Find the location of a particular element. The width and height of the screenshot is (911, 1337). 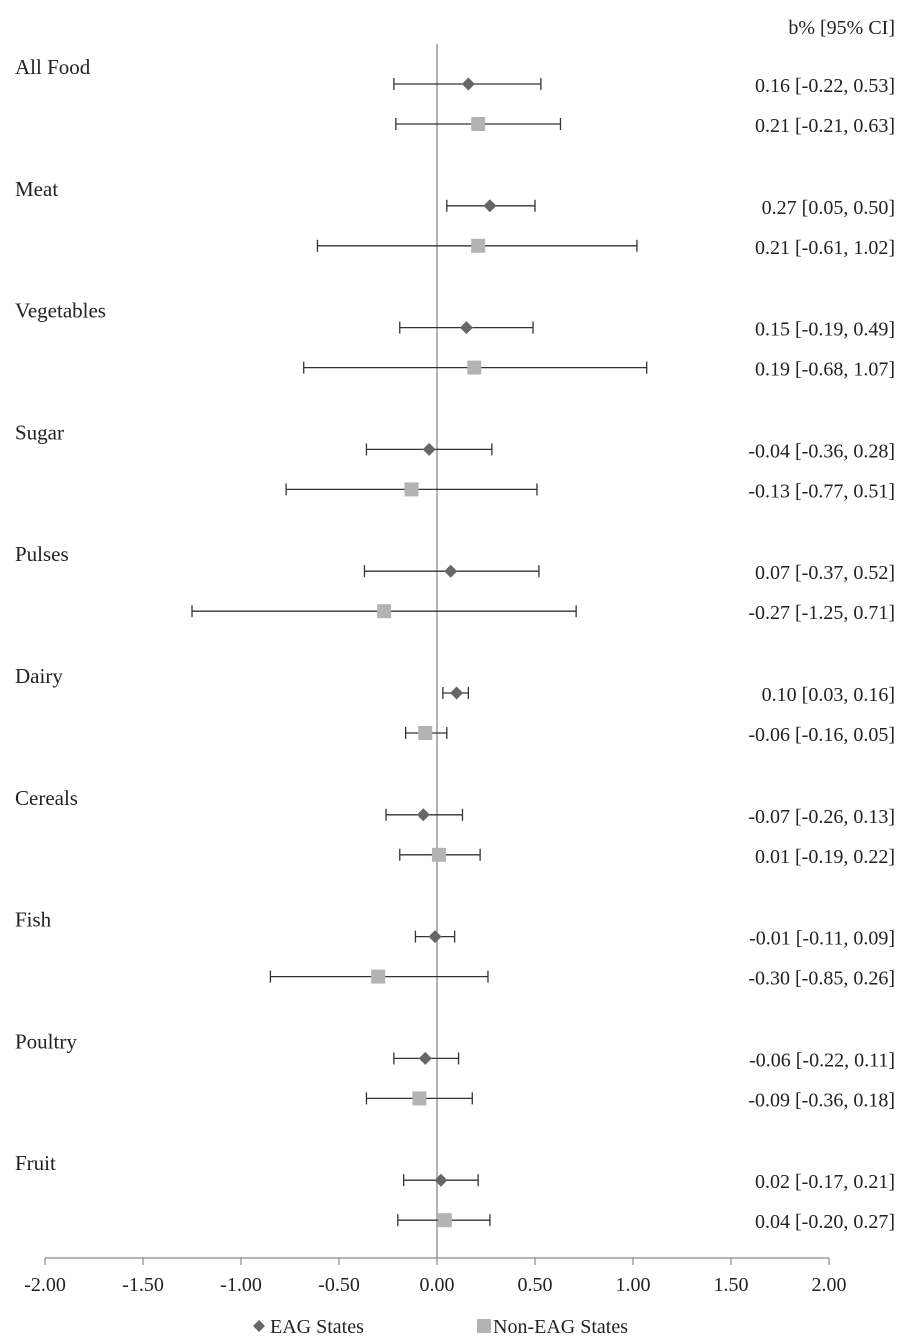

x-tick-label: -1.50 is located at coordinates (143, 1285).